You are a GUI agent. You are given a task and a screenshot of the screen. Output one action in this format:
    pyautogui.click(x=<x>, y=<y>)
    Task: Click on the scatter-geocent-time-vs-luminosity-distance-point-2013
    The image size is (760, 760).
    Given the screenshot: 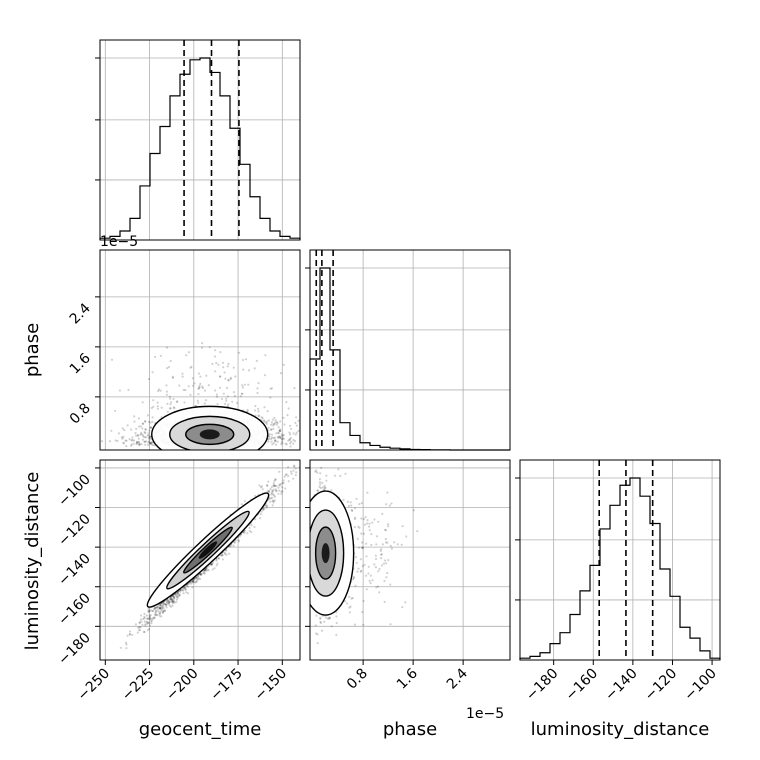 What is the action you would take?
    pyautogui.click(x=268, y=490)
    